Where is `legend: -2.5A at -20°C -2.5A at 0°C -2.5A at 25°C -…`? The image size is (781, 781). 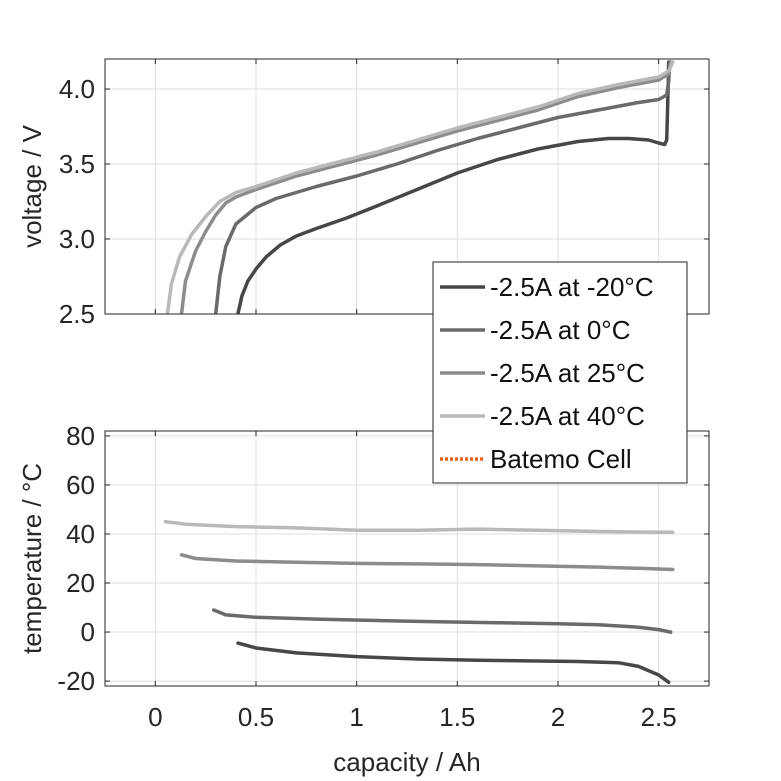
legend: -2.5A at -20°C -2.5A at 0°C -2.5A at 25°C -… is located at coordinates (560, 372).